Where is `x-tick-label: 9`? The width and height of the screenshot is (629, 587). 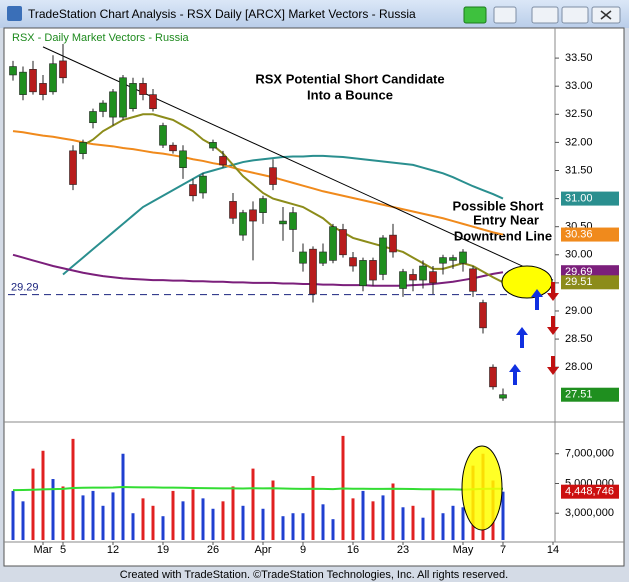 x-tick-label: 9 is located at coordinates (303, 550).